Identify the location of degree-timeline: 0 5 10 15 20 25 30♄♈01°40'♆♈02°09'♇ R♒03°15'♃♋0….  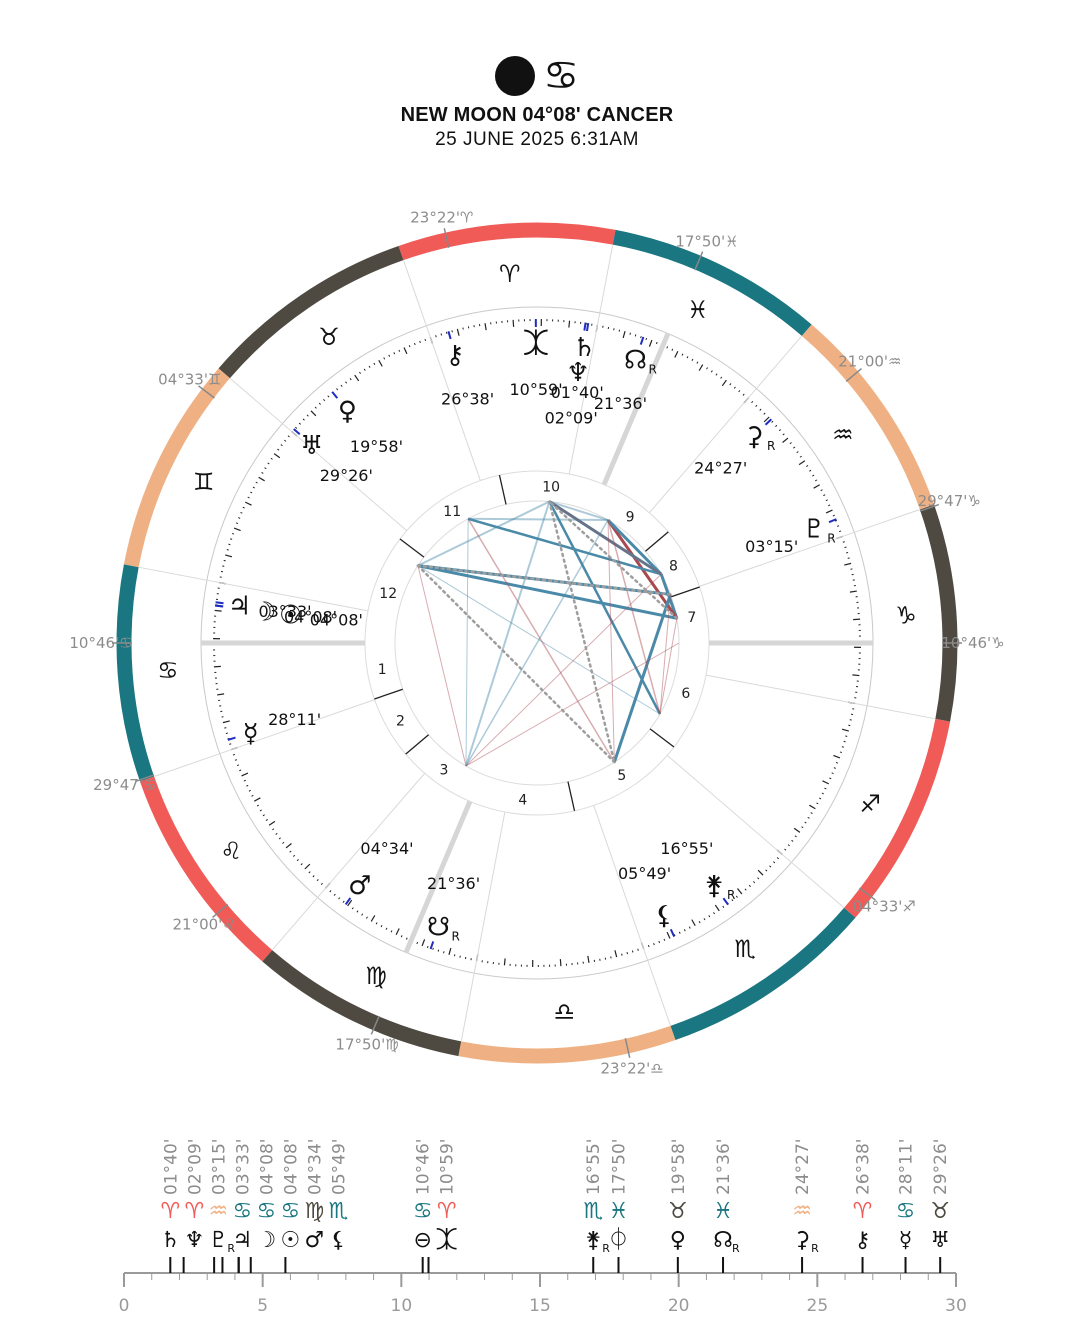
(543, 1227).